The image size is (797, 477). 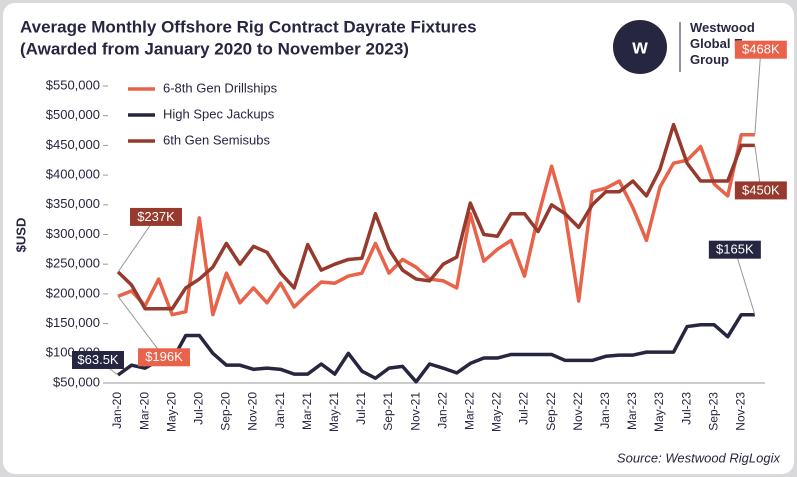 I want to click on x-tick-label: Mar-20, so click(x=144, y=411).